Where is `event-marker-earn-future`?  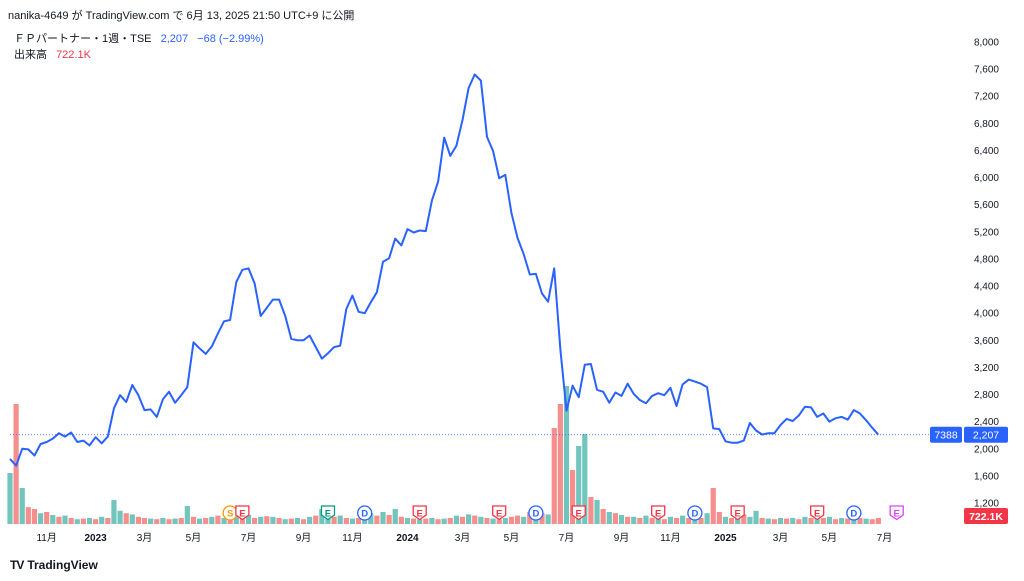
event-marker-earn-future is located at coordinates (896, 513).